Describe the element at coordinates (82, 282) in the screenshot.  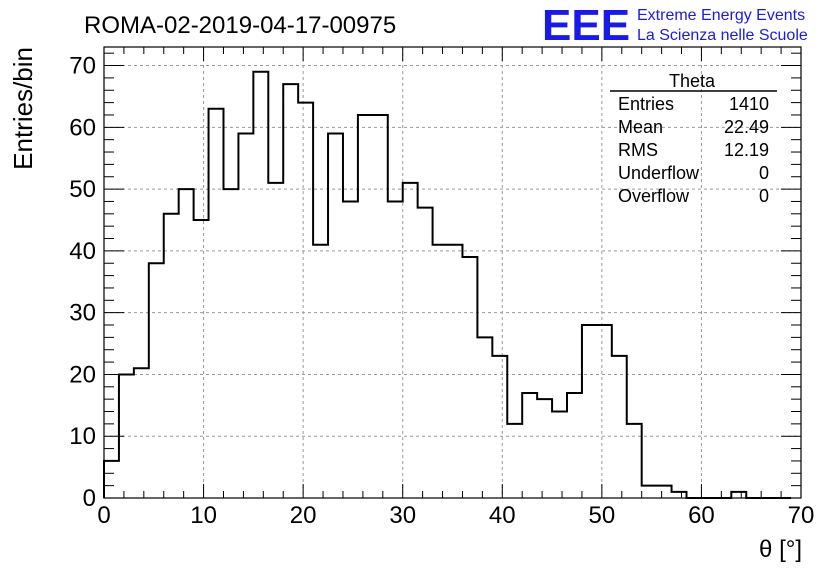
I see `y-tick-labels: 0 10 20 30 40 50 60 70` at that location.